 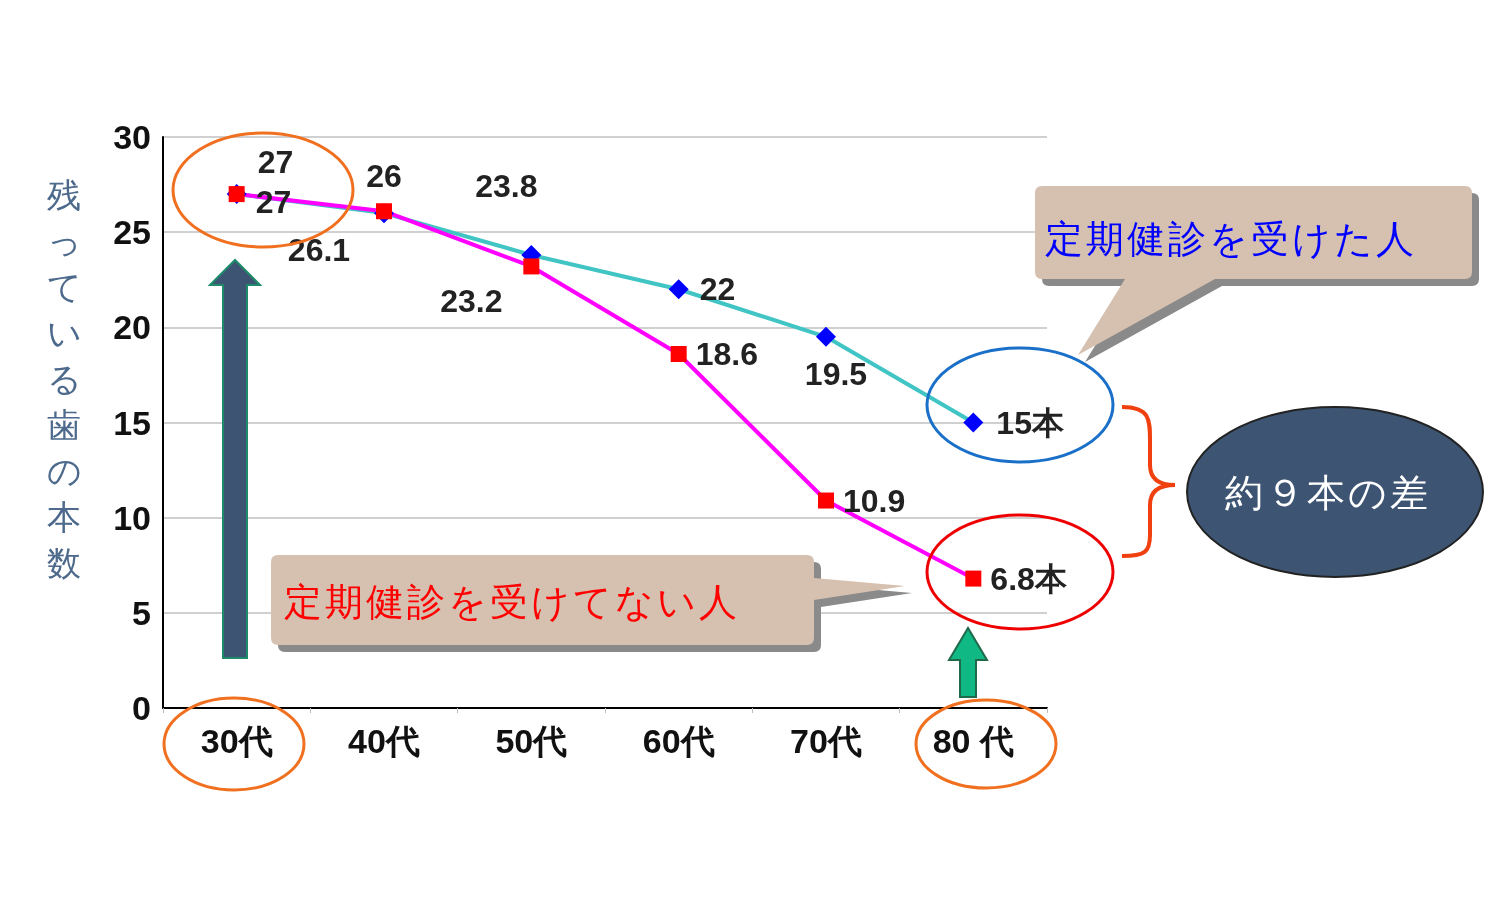 What do you see at coordinates (132, 137) in the screenshot?
I see `y-tick-label: 30` at bounding box center [132, 137].